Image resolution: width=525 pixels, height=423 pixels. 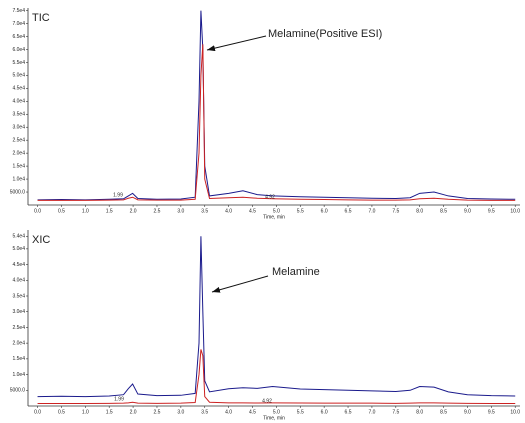 I want to click on y-tick-label: 5.4e4, so click(x=18, y=237).